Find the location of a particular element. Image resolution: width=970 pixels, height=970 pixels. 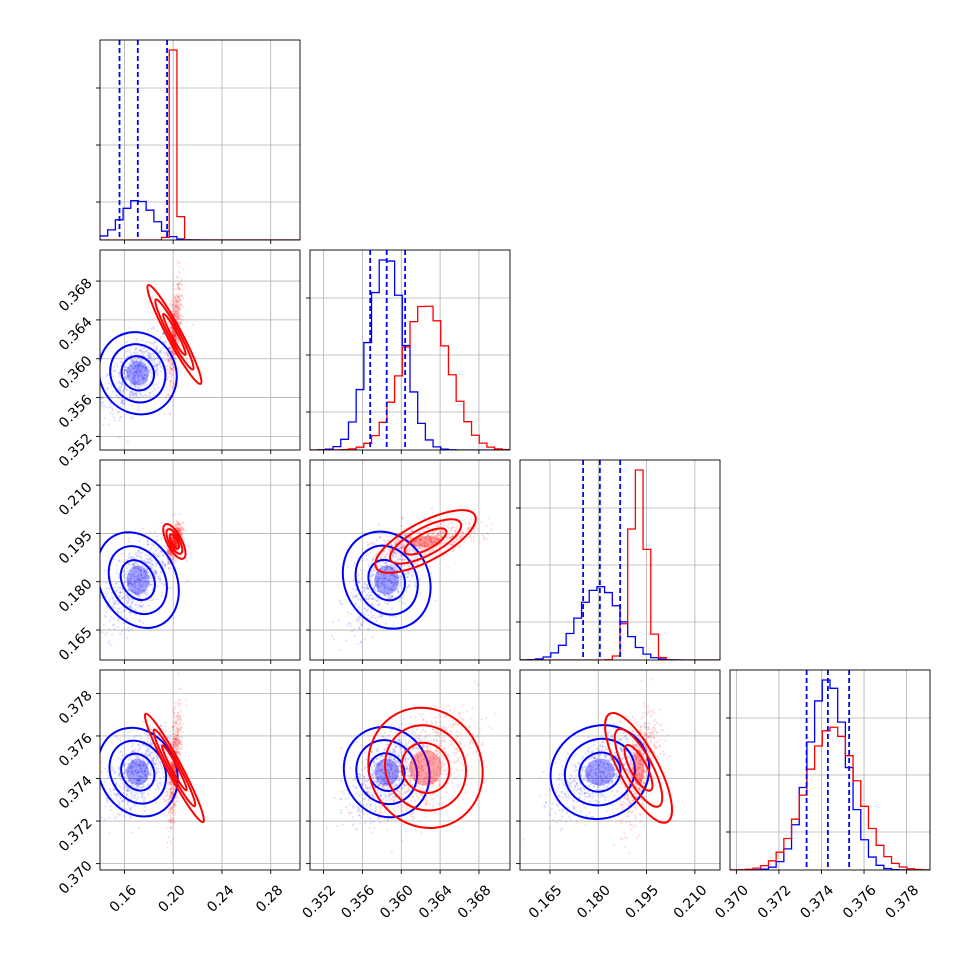

grid is located at coordinates (620, 560).